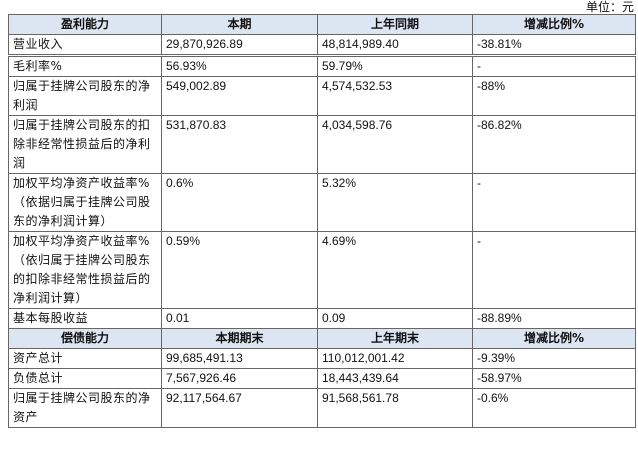 The image size is (638, 454). What do you see at coordinates (85, 378) in the screenshot?
I see `row-label: 负债总计` at bounding box center [85, 378].